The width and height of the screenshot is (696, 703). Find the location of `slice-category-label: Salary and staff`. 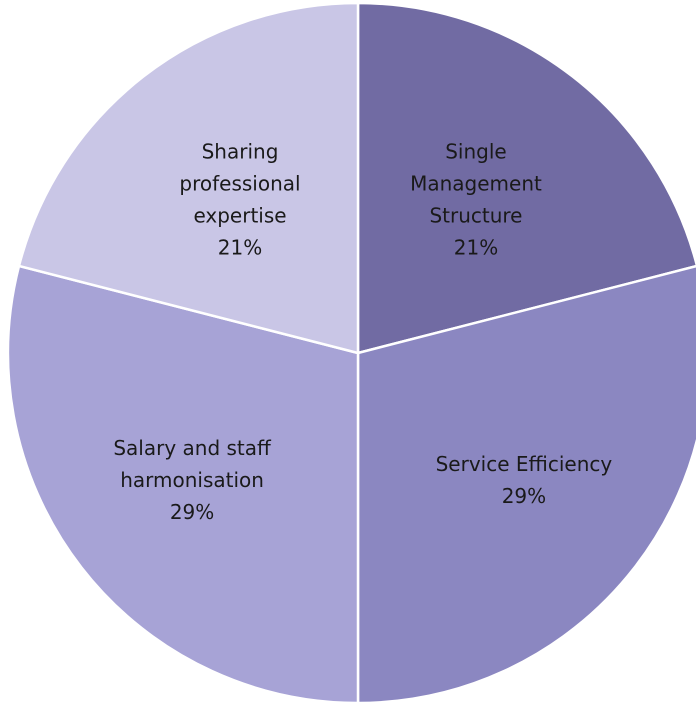

slice-category-label: Salary and staff is located at coordinates (192, 448).